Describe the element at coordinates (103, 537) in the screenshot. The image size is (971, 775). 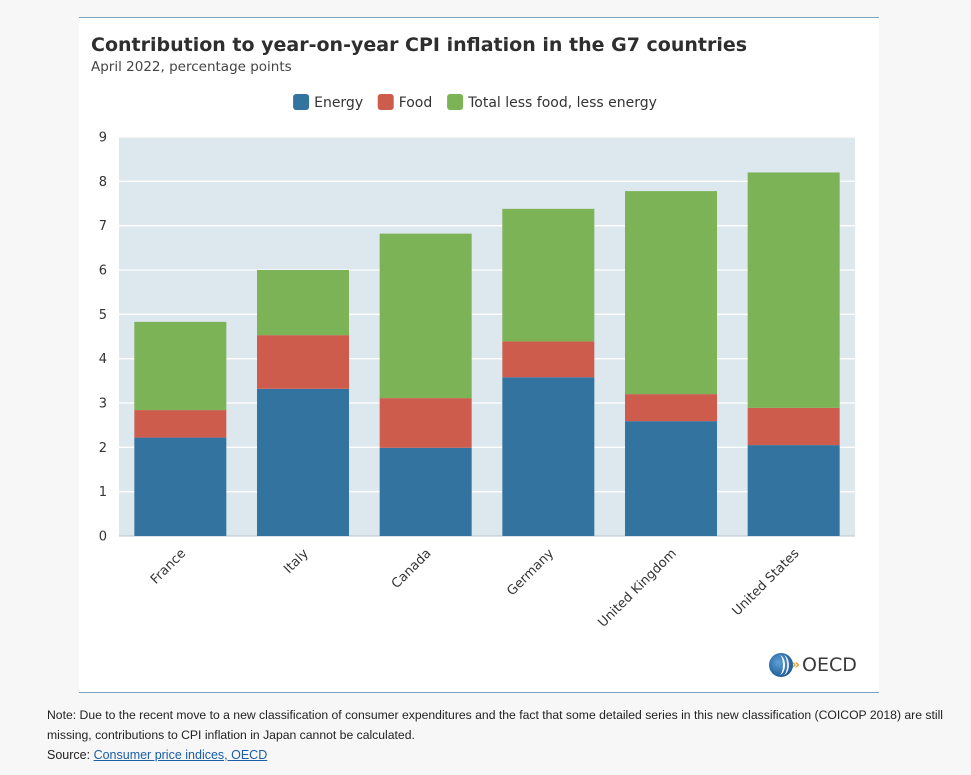
I see `y-tick-label-0: 0` at that location.